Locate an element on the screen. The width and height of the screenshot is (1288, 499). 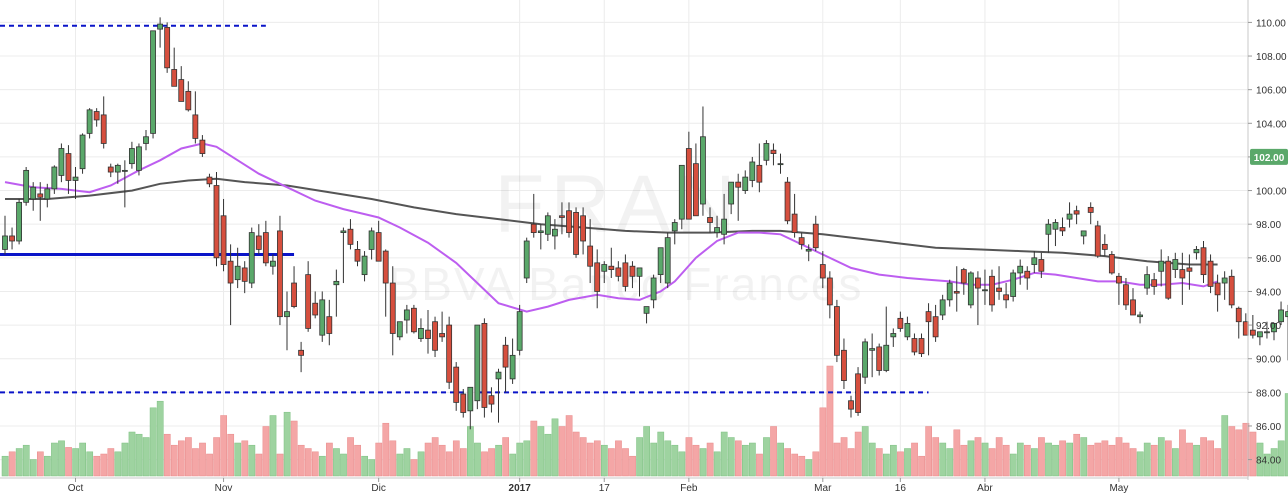
x-tick-label: Oct is located at coordinates (76, 488).